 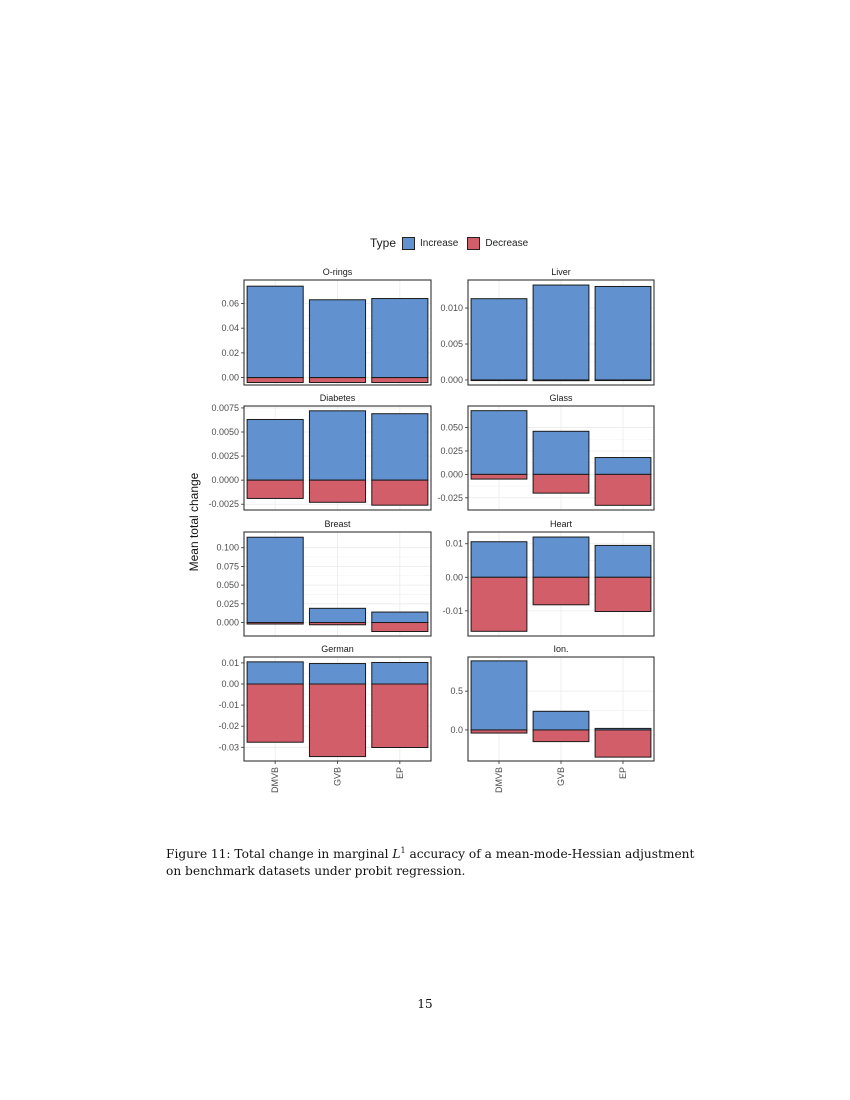 I want to click on y-tick-label: -0.0025, so click(x=223, y=504).